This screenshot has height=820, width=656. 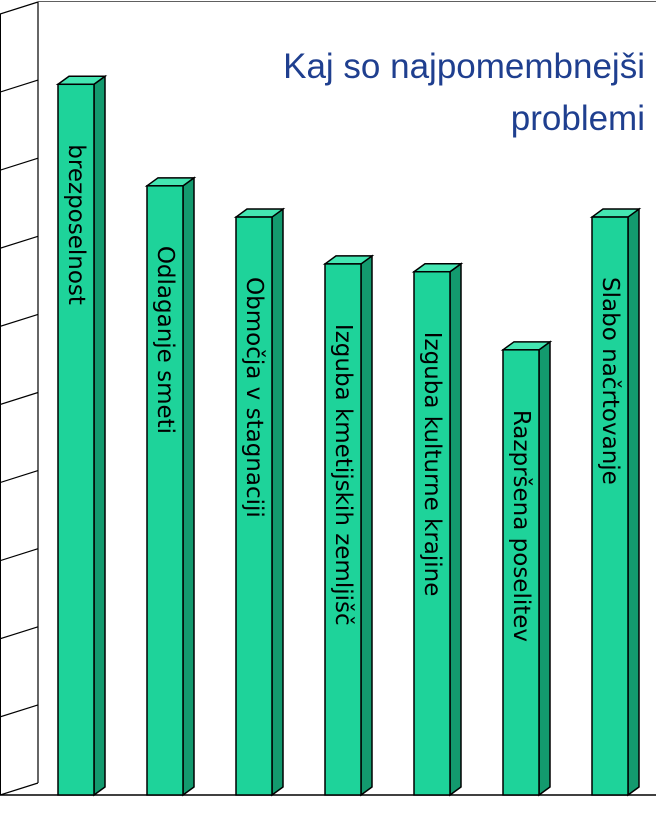 I want to click on bar: brezposelnost, so click(x=81, y=435).